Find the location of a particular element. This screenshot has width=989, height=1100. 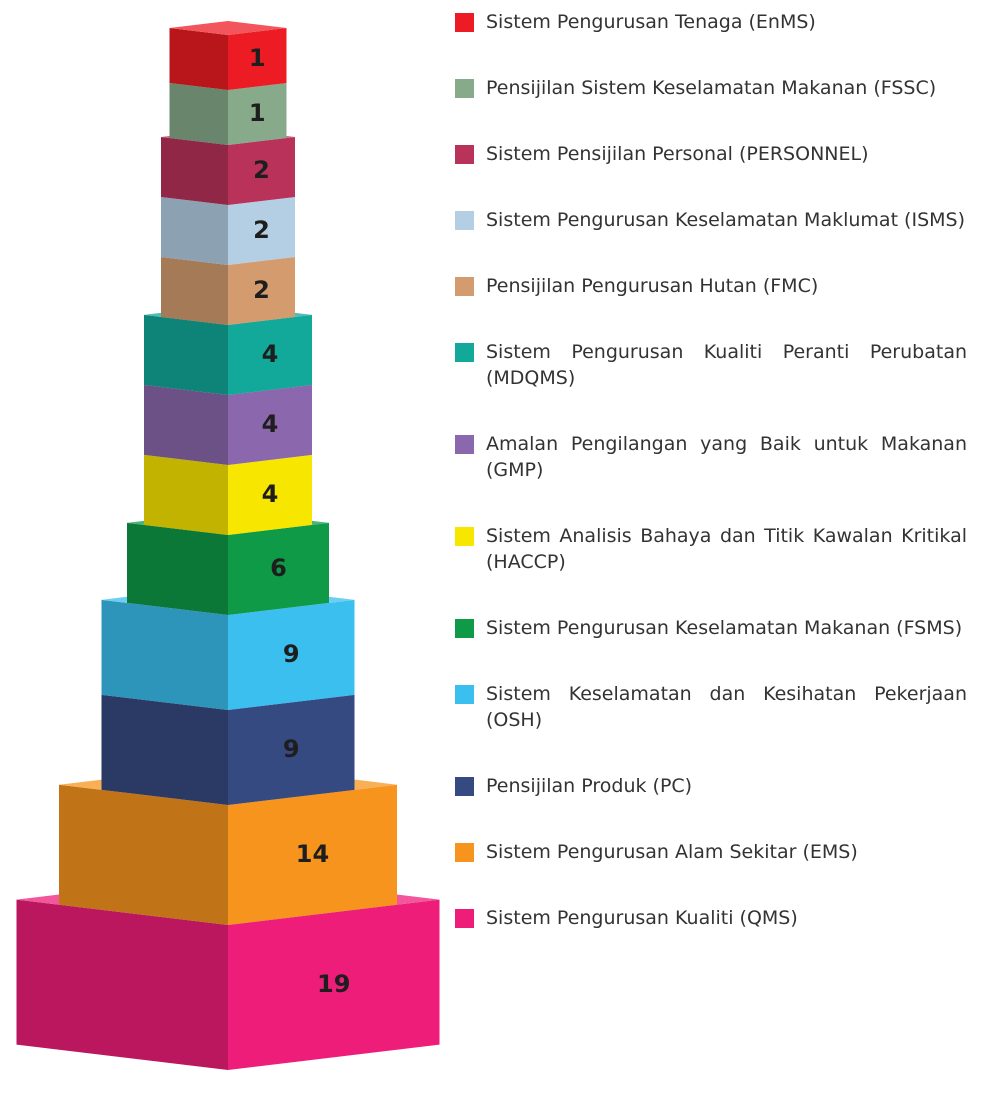

value-label: 19 is located at coordinates (333, 984).